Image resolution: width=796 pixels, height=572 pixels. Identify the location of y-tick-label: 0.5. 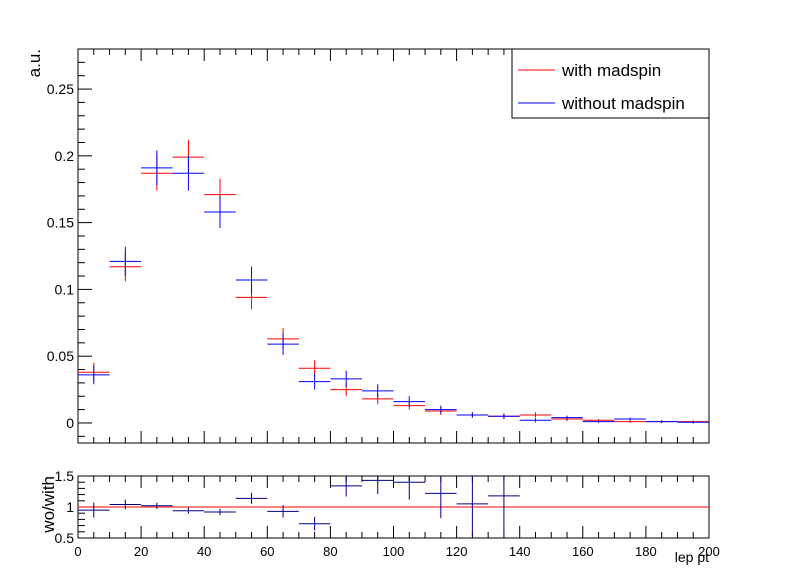
(65, 538).